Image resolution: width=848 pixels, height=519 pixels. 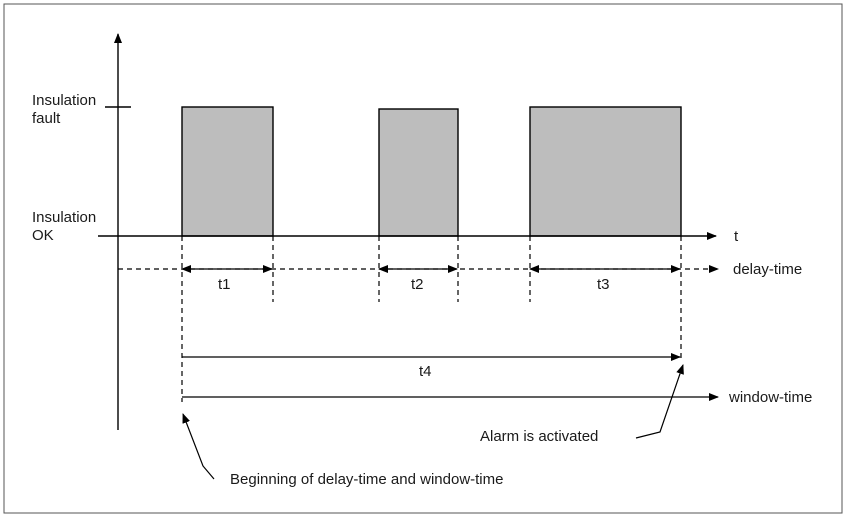 What do you see at coordinates (224, 284) in the screenshot?
I see `t1-label: t1` at bounding box center [224, 284].